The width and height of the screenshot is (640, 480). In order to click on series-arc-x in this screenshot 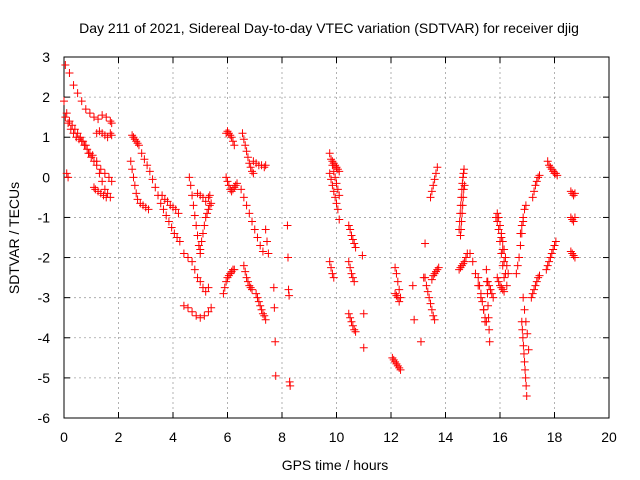, I will do `click(274, 331)`.